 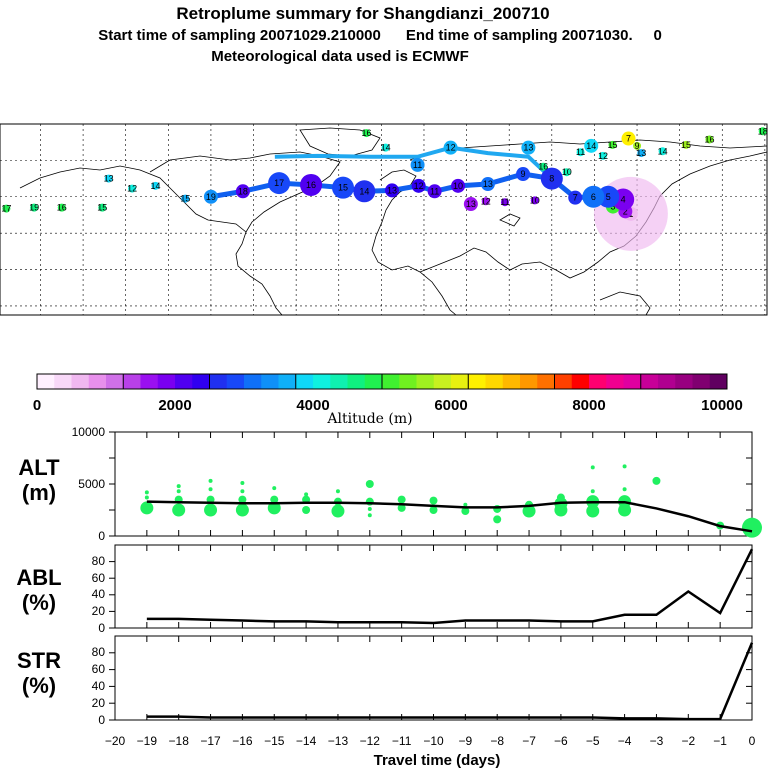 I want to click on x-tick-label: −9, so click(x=466, y=741).